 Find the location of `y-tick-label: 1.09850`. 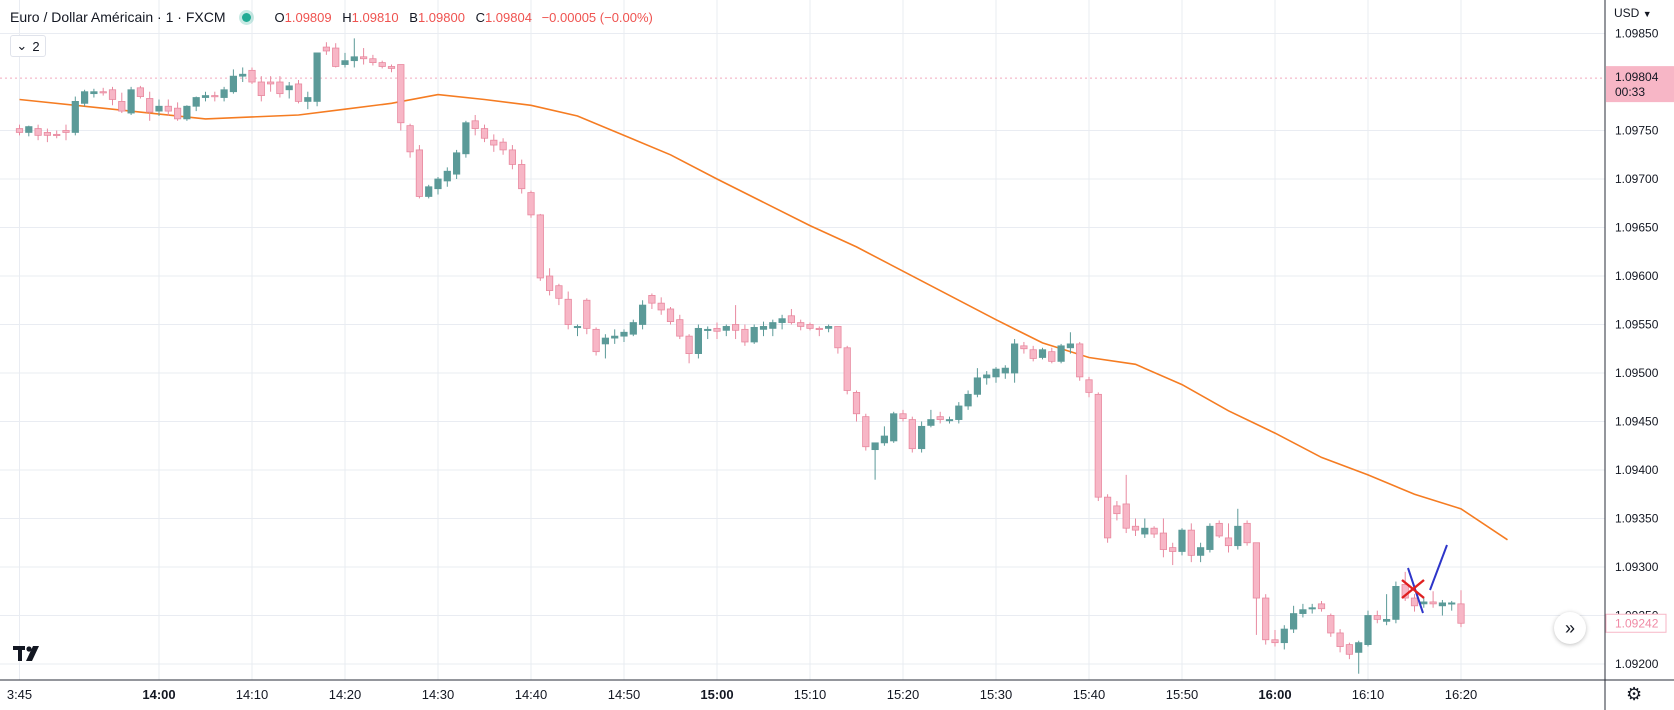

y-tick-label: 1.09850 is located at coordinates (1637, 34).